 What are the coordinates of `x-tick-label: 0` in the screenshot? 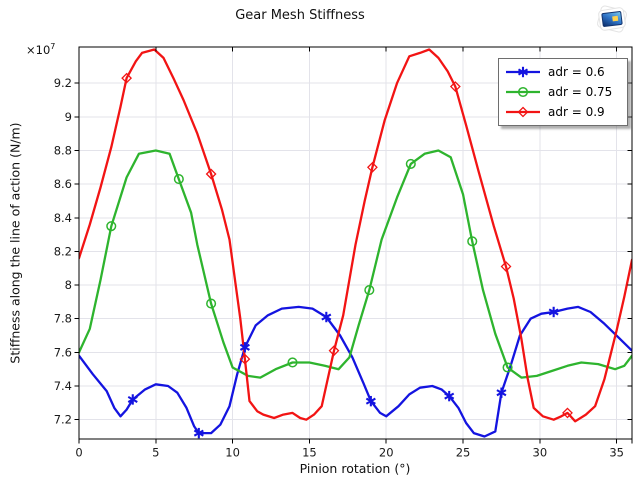 It's located at (78, 453).